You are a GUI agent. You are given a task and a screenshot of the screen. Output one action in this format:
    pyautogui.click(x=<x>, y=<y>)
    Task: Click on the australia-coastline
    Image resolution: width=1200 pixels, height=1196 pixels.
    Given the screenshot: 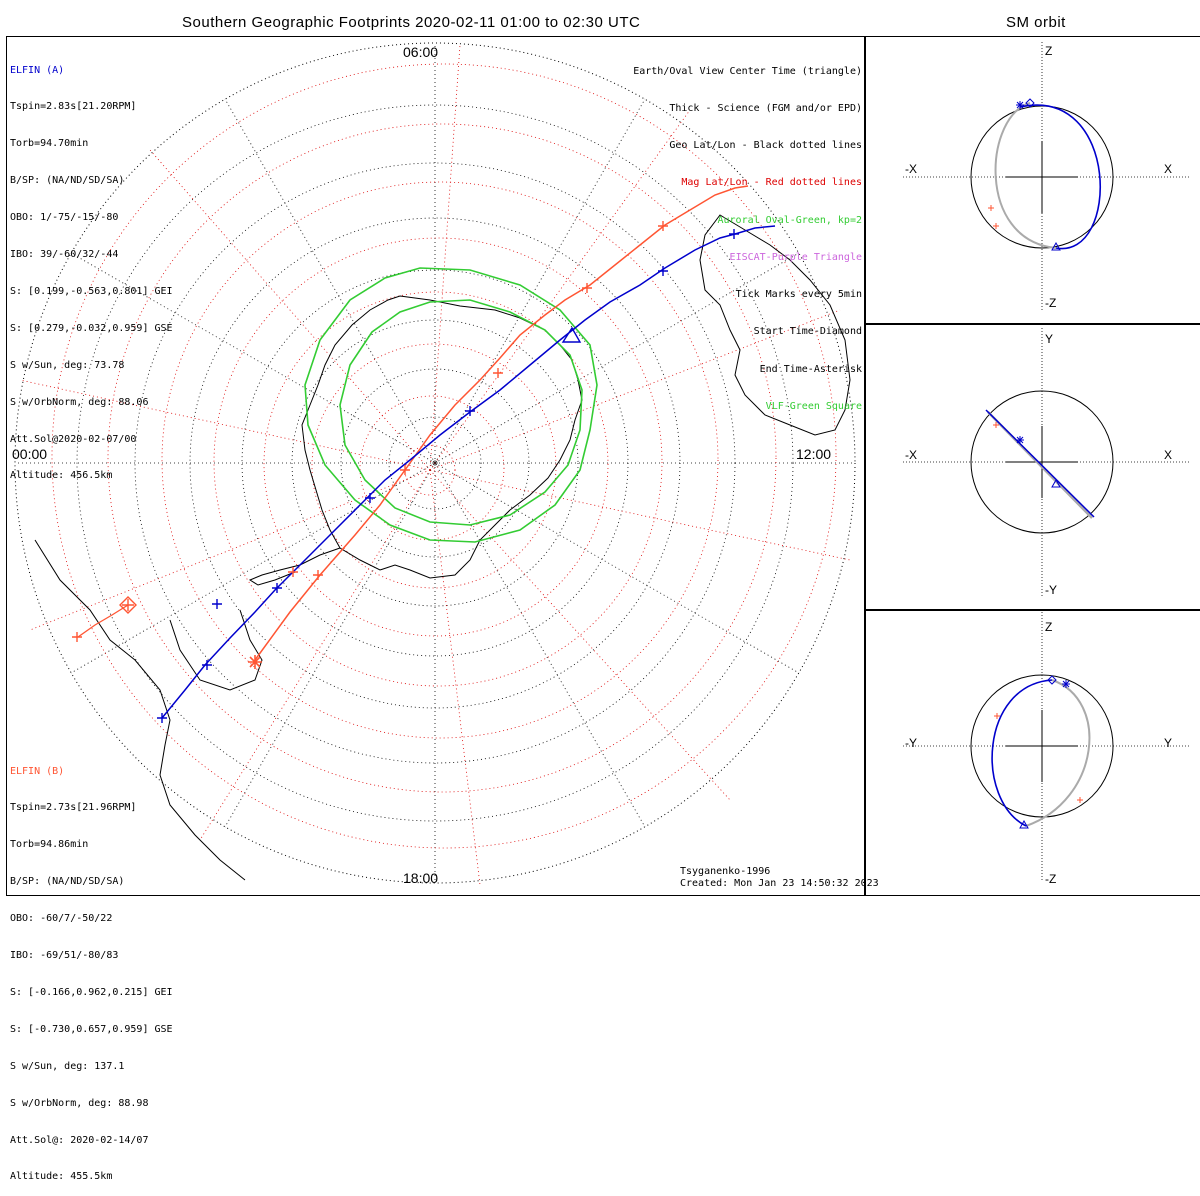 What is the action you would take?
    pyautogui.click(x=775, y=325)
    